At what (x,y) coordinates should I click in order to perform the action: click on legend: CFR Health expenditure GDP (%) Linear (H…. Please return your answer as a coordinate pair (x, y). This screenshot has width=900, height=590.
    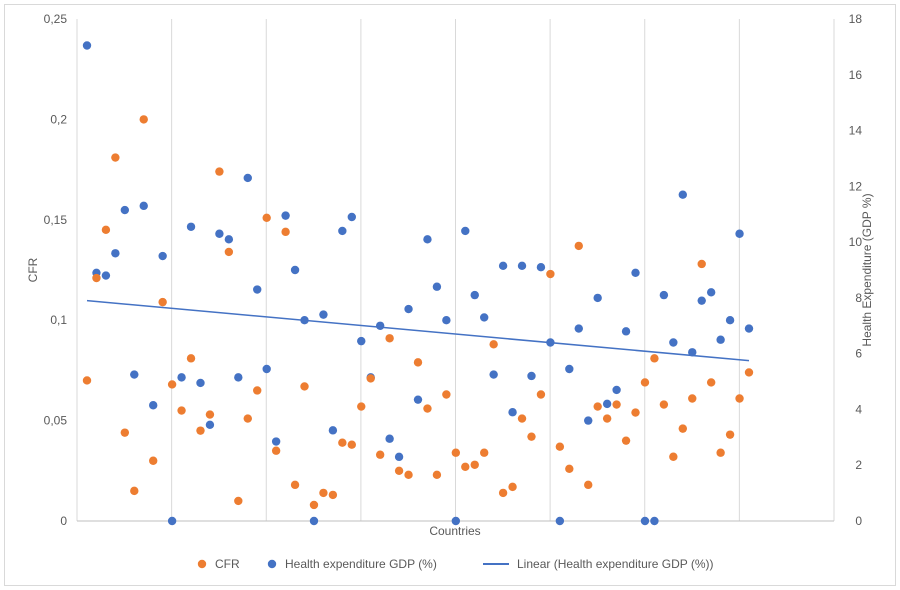
    Looking at the image, I should click on (455, 564).